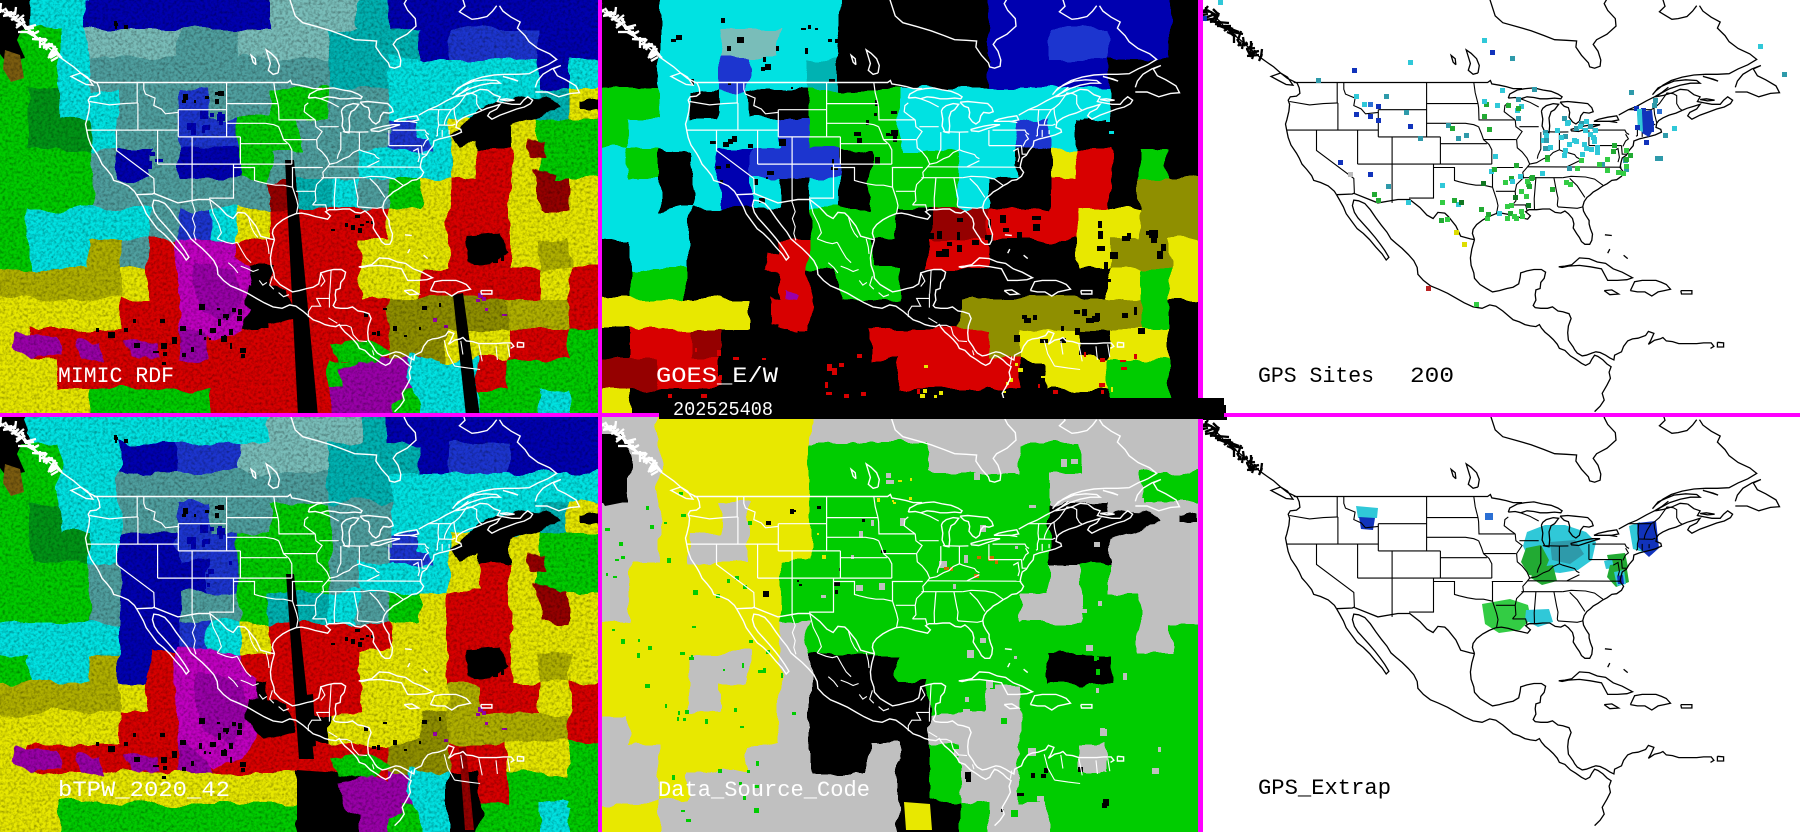 The height and width of the screenshot is (832, 1800). I want to click on svg-text: GPS_Extrap, so click(1324, 788).